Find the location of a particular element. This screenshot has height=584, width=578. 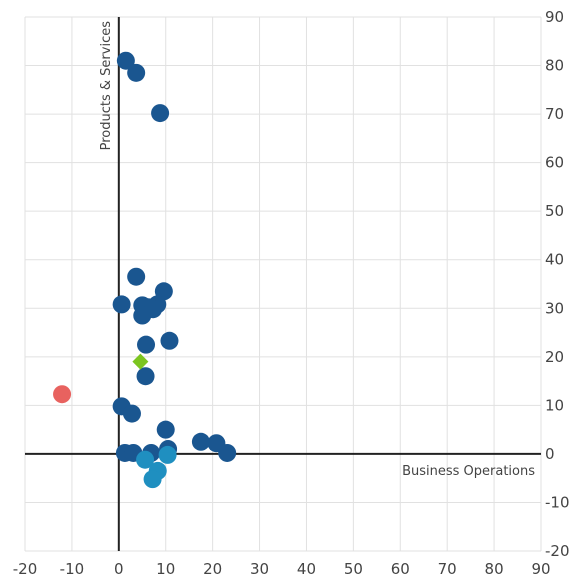

x-tick-label: 50 is located at coordinates (353, 569).